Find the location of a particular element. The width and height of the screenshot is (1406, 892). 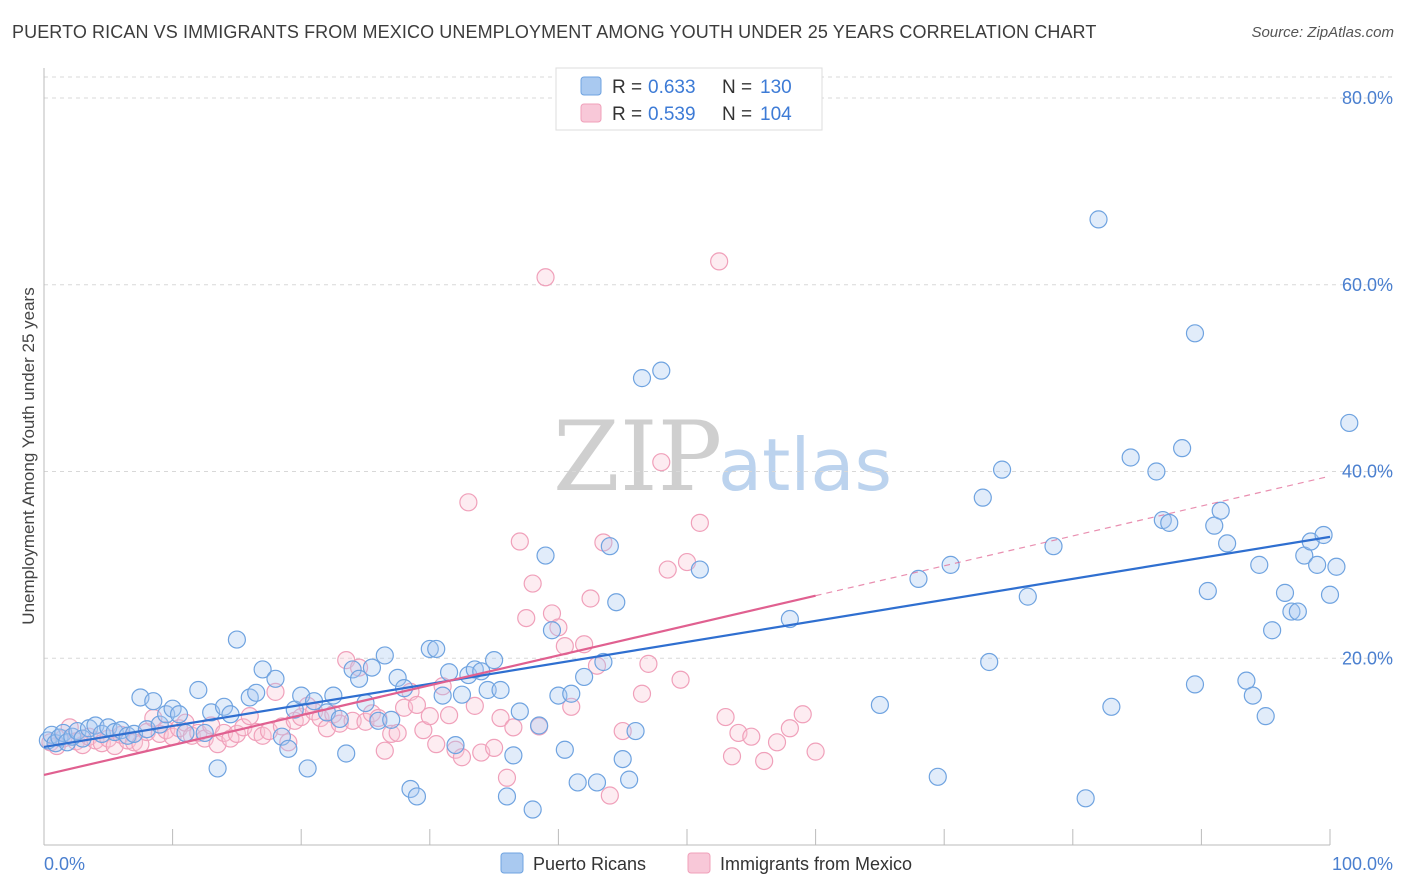

legend-n-label-pink: N = is located at coordinates (737, 114).